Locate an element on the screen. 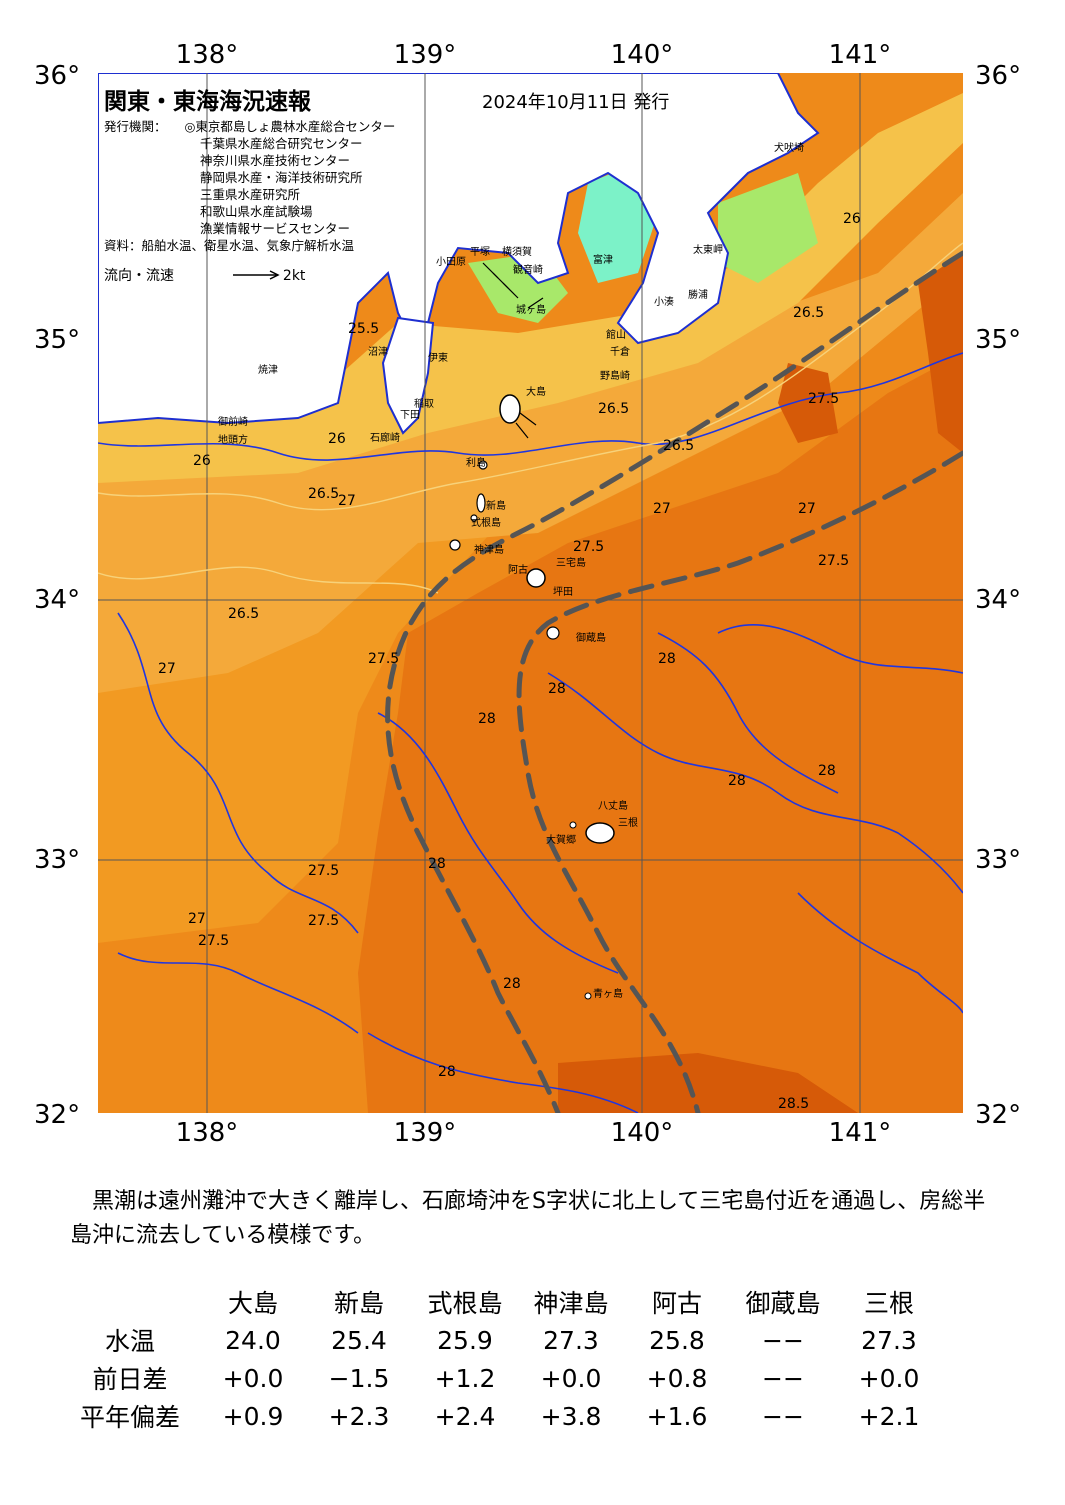  agency-name: 三重県水産研究所 is located at coordinates (250, 194).